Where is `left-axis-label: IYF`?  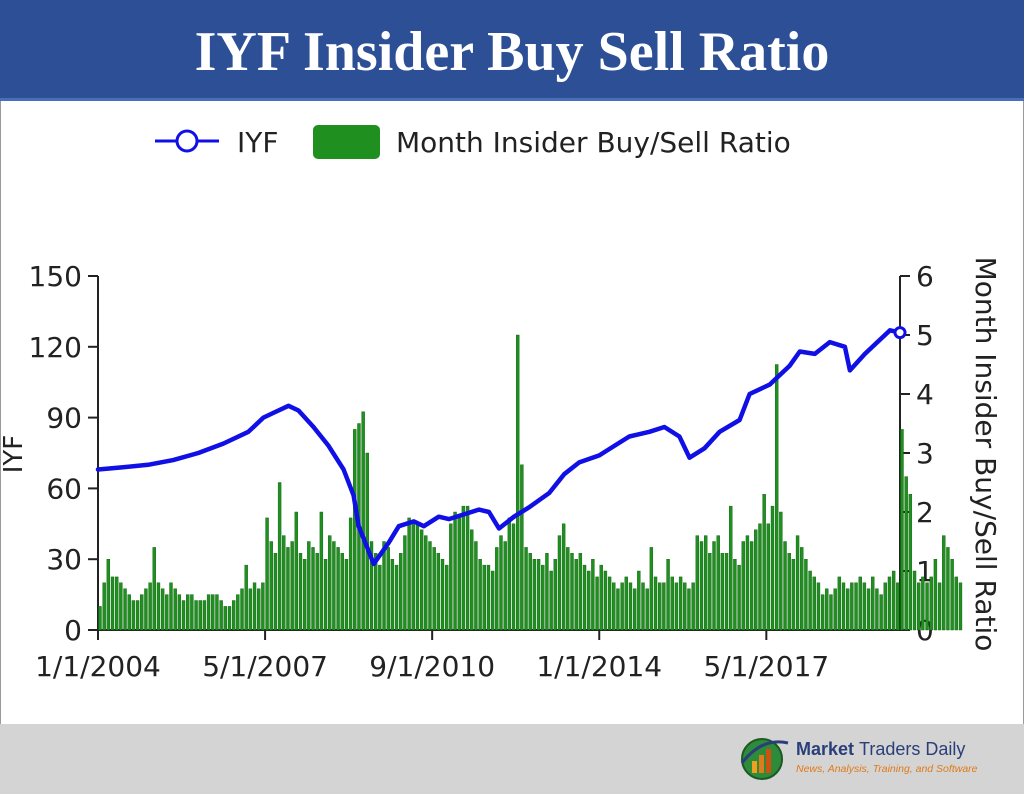 left-axis-label: IYF is located at coordinates (14, 454).